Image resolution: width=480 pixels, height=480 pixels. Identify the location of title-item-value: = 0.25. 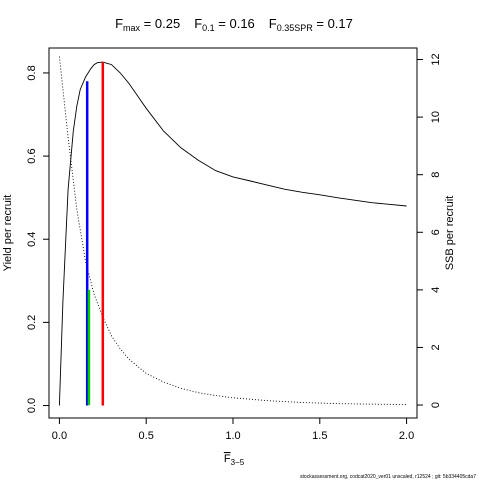
(160, 23).